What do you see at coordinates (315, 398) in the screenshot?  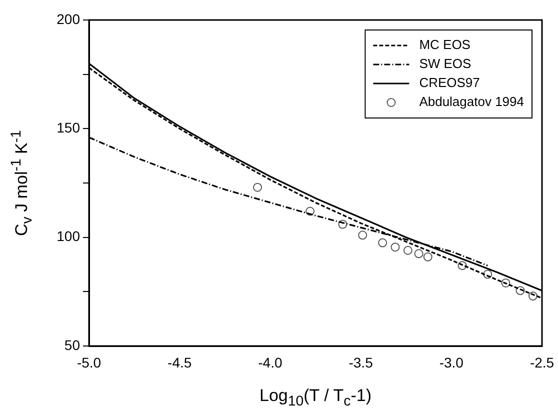 I see `x-axis-title: Log$_{10}$(T / T$_{c}$-1)` at bounding box center [315, 398].